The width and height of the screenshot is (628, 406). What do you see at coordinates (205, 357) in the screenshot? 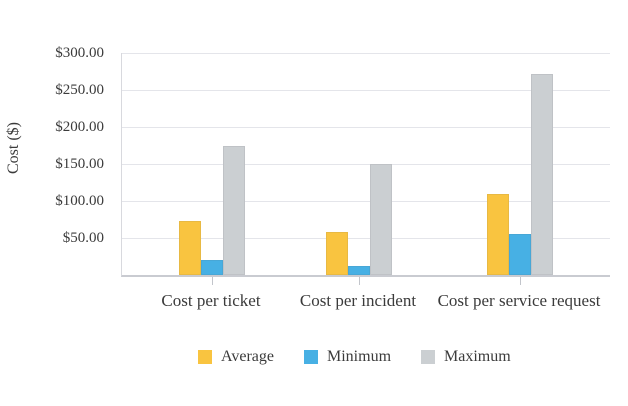
I see `legend-swatch-average` at bounding box center [205, 357].